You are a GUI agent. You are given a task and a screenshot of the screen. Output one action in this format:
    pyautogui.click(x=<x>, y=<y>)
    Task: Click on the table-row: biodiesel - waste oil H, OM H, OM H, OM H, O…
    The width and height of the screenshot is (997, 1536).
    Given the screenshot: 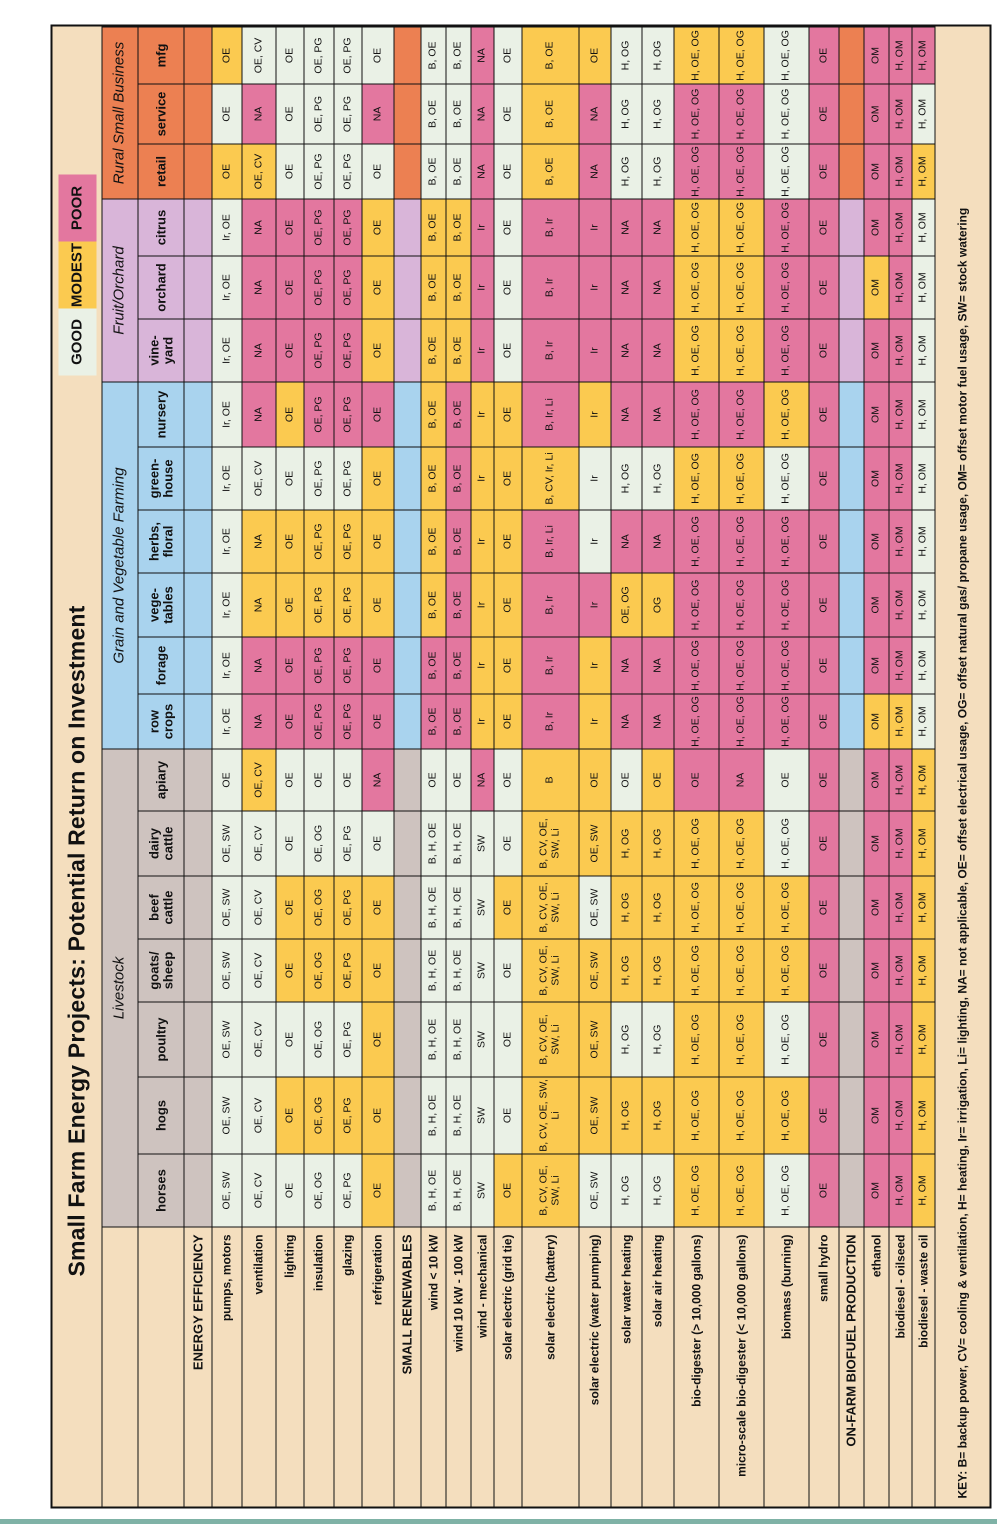 What is the action you would take?
    pyautogui.click(x=924, y=766)
    